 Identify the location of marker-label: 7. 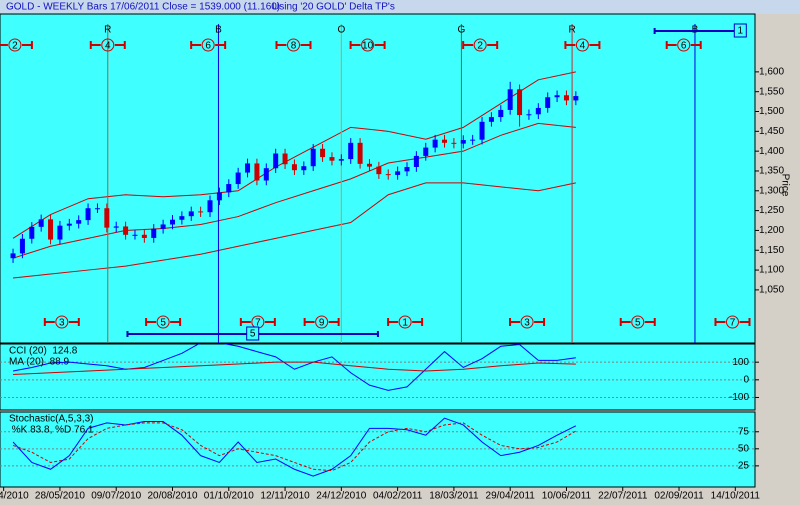
(733, 323).